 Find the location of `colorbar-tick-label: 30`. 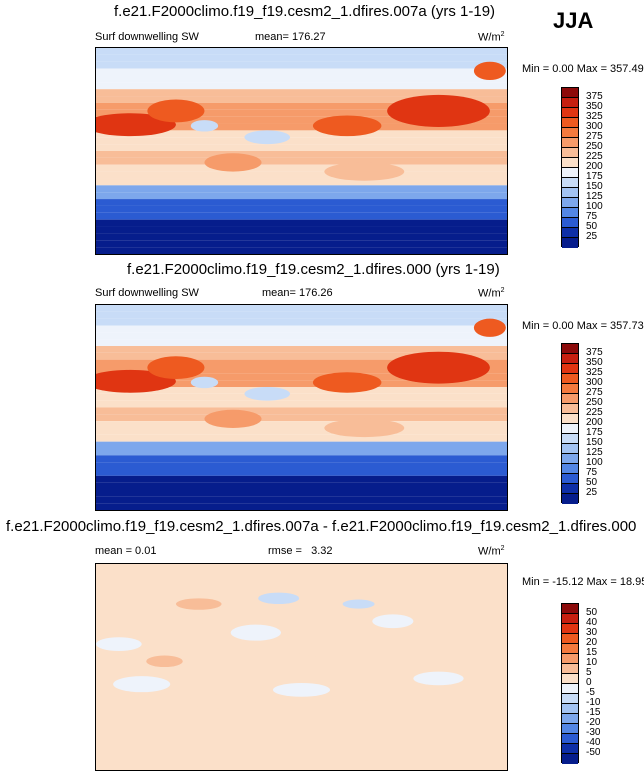

colorbar-tick-label: 30 is located at coordinates (592, 632).